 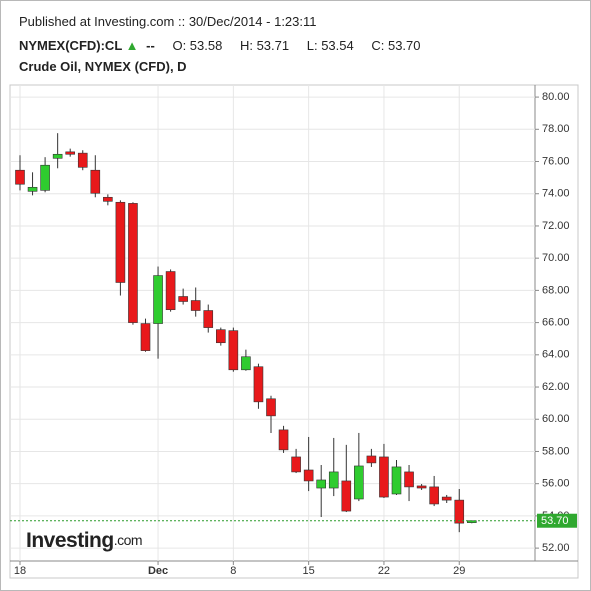 I want to click on change: --, so click(x=150, y=45).